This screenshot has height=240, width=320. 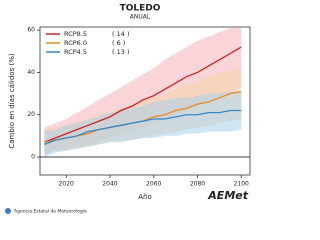 I want to click on y-axis-label: Cambio en días cálidos (%), so click(x=12, y=100).